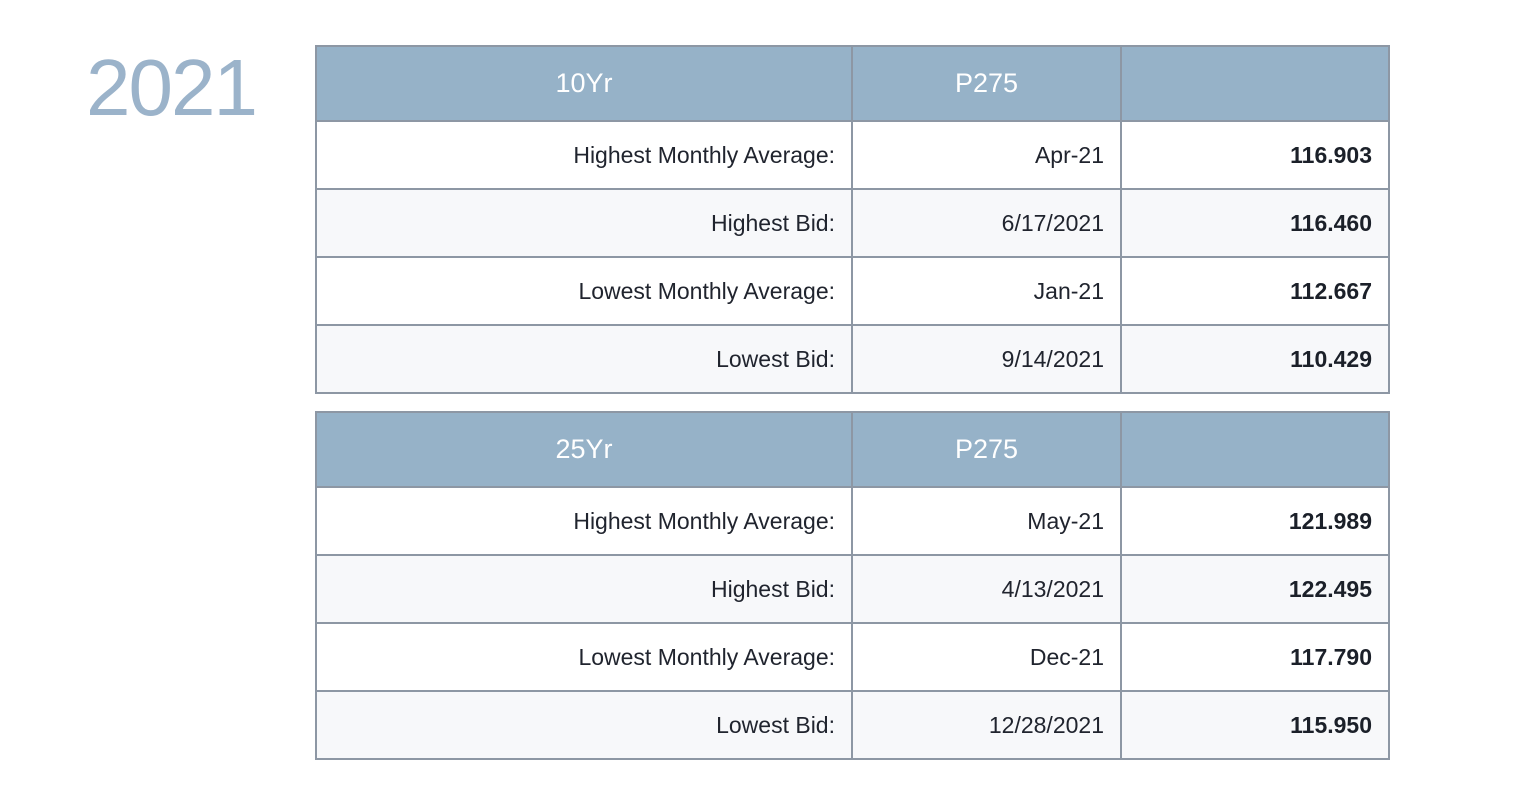 The height and width of the screenshot is (798, 1528). What do you see at coordinates (1255, 359) in the screenshot?
I see `row-value: 110.429` at bounding box center [1255, 359].